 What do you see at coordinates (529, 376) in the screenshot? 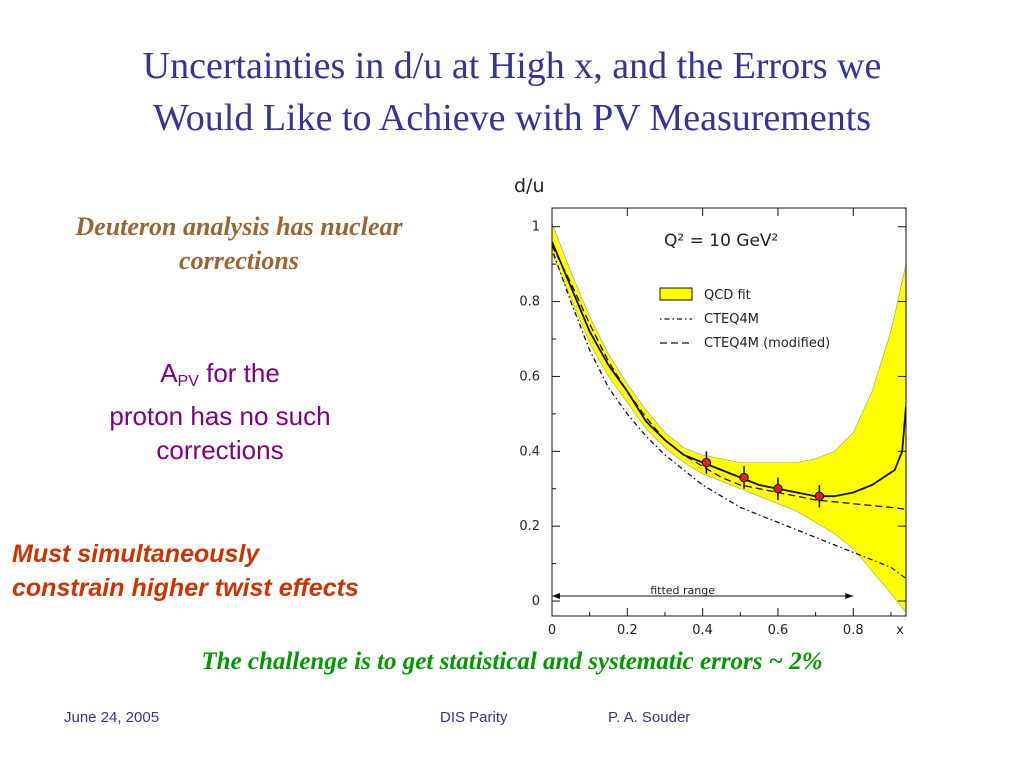
I see `y-tick-label: 0.6` at bounding box center [529, 376].